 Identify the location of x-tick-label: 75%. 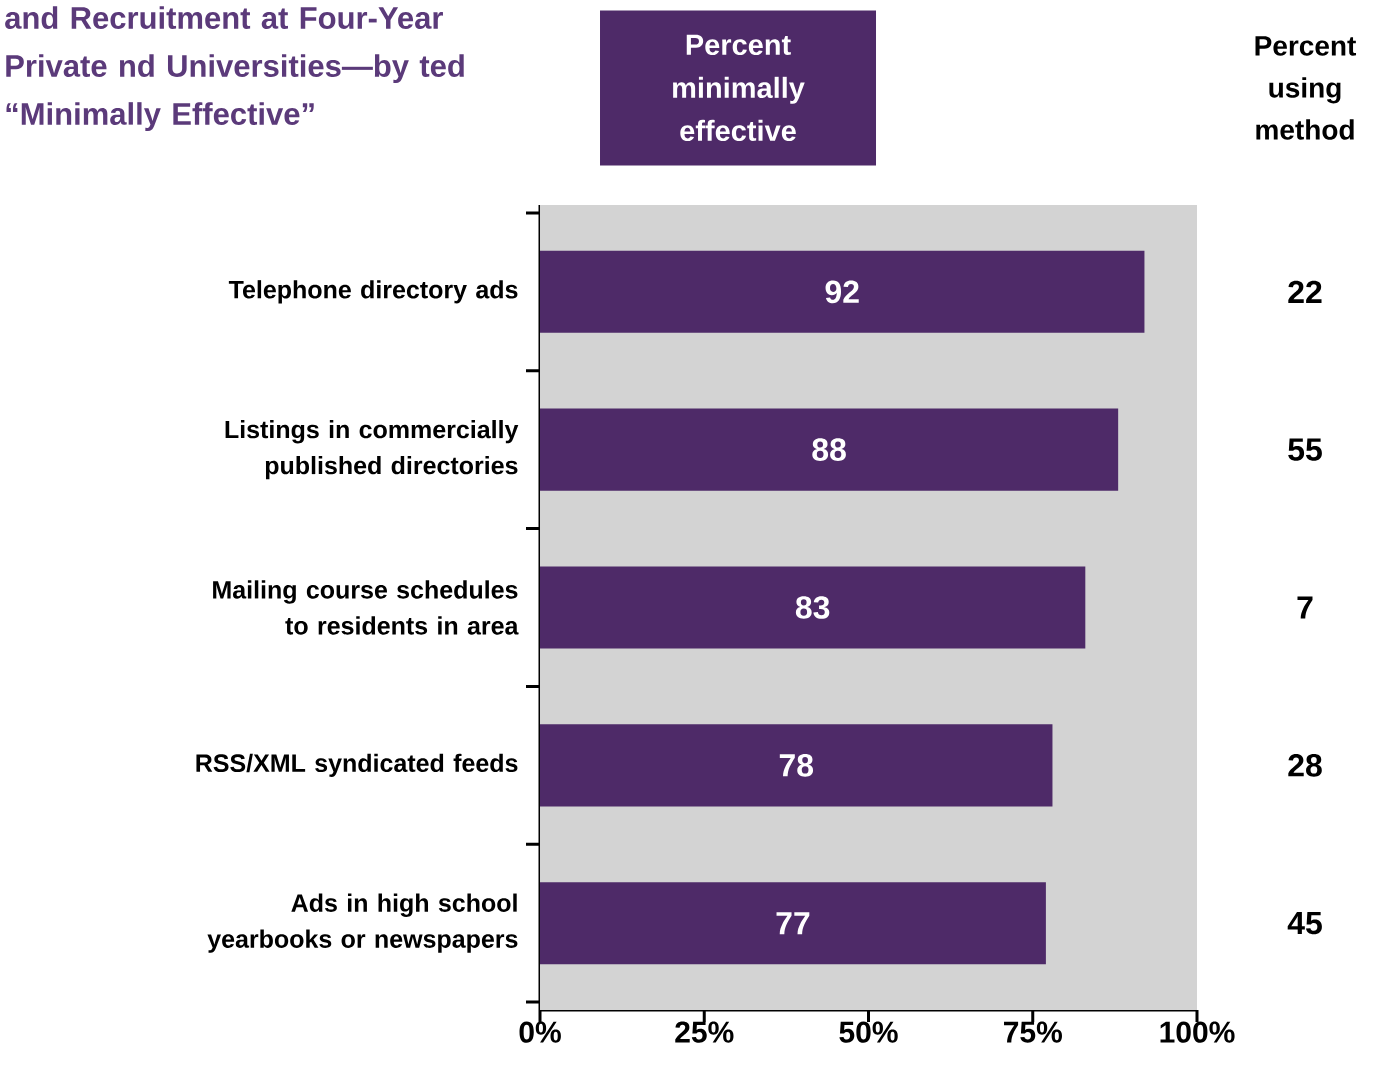
(1033, 1032).